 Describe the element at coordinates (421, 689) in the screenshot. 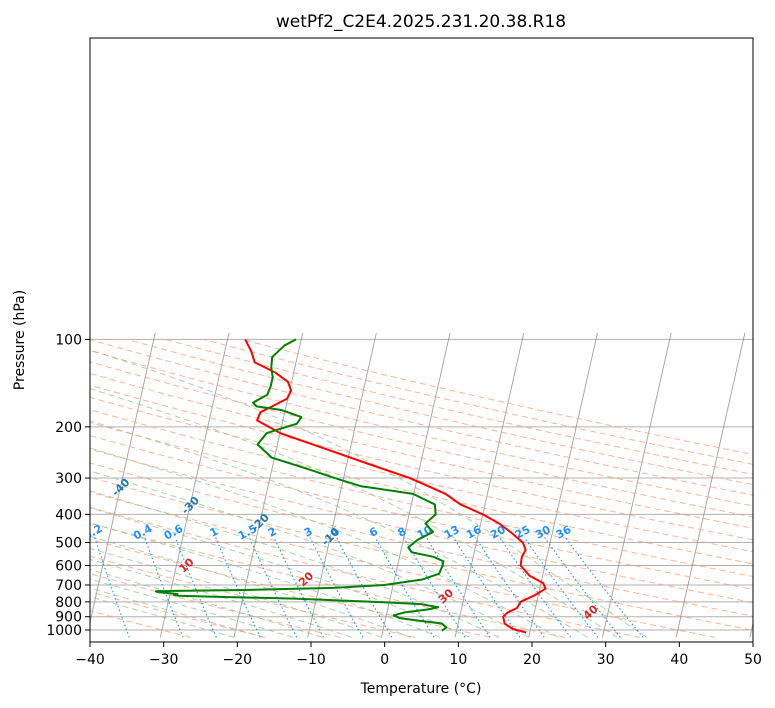

I see `x-axis-label: Temperature (°C)` at that location.